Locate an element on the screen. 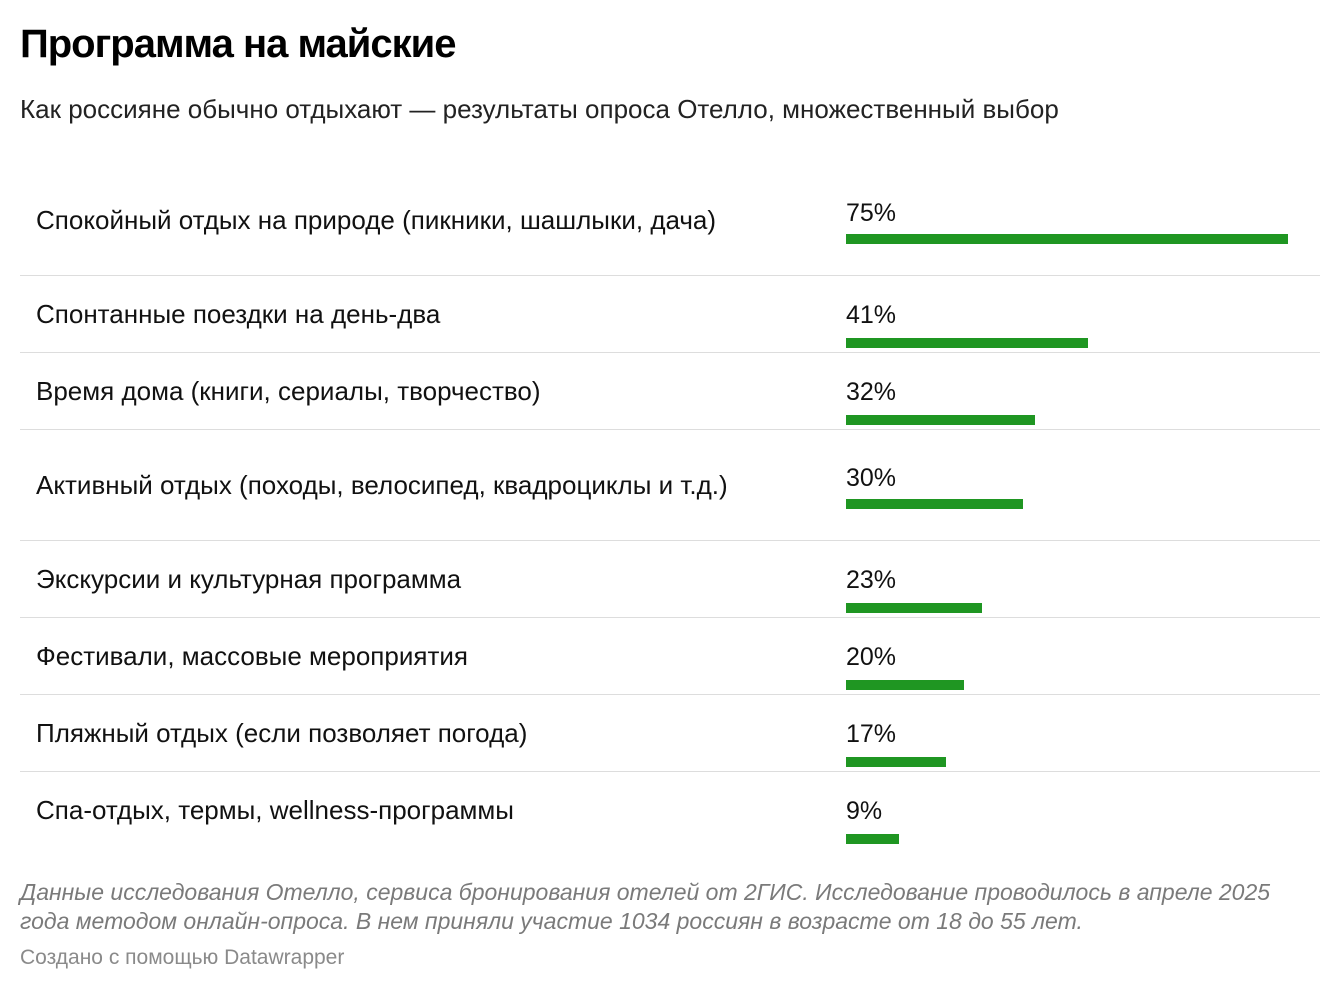 Image resolution: width=1340 pixels, height=992 pixels. bar-row: Экскурсии и культурная программа 23% is located at coordinates (670, 579).